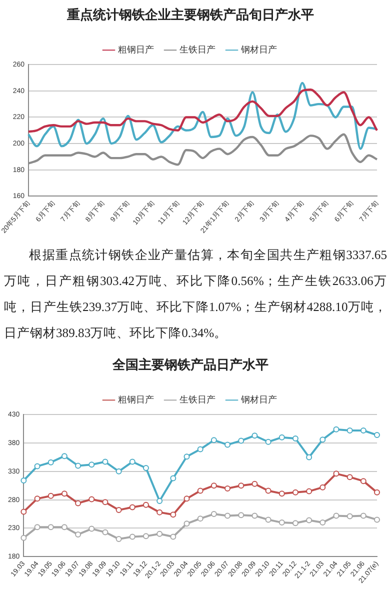 The height and width of the screenshot is (592, 391). What do you see at coordinates (190, 365) in the screenshot?
I see `chart-title: 全国主要钢铁产品日产水平` at bounding box center [190, 365].